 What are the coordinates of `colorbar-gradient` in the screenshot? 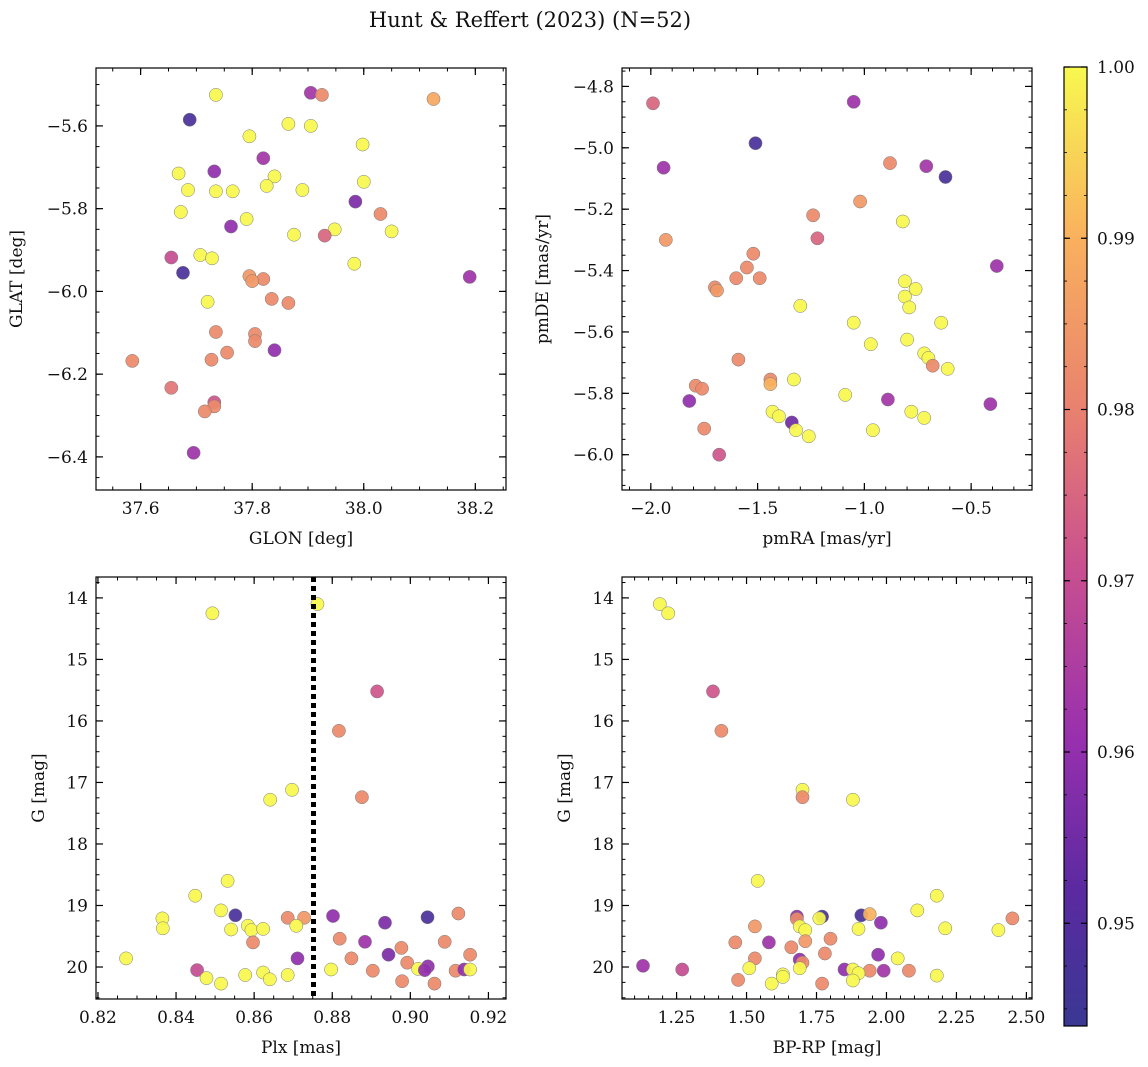 It's located at (1075, 546).